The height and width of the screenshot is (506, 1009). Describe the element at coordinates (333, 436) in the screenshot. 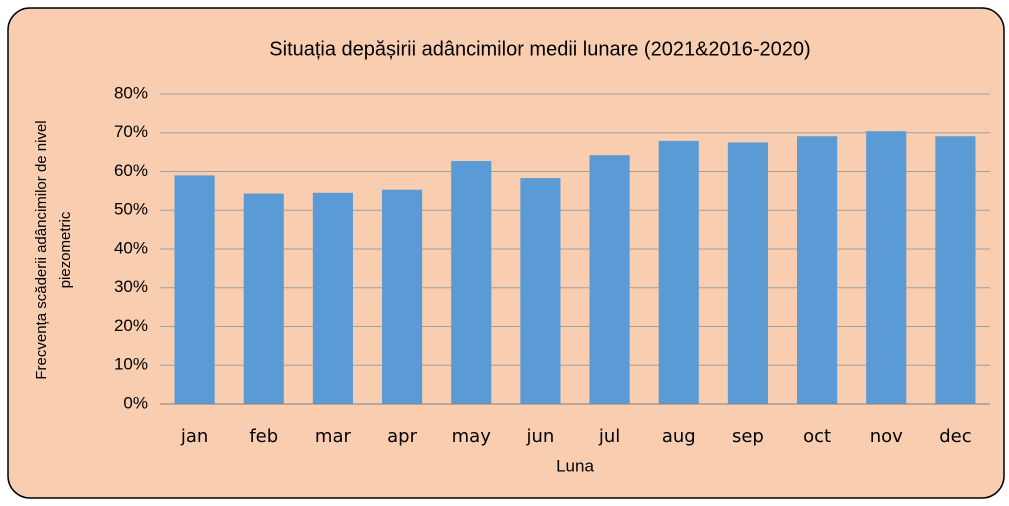

I see `x-tick-label: mar` at that location.